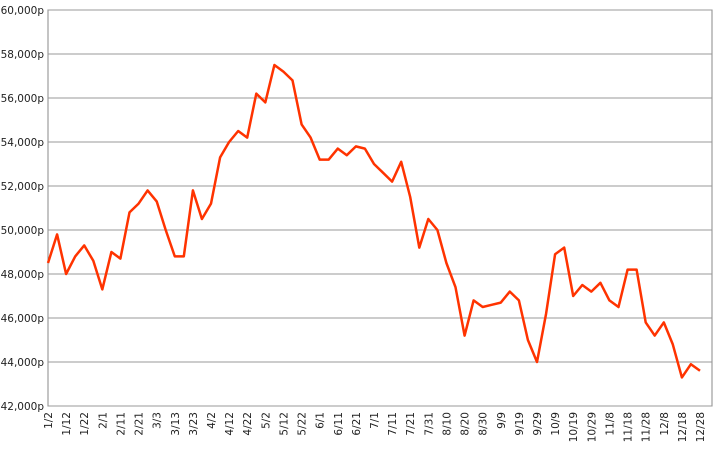  What do you see at coordinates (23, 363) in the screenshot?
I see `y-tick-label: 44,000p` at bounding box center [23, 363].